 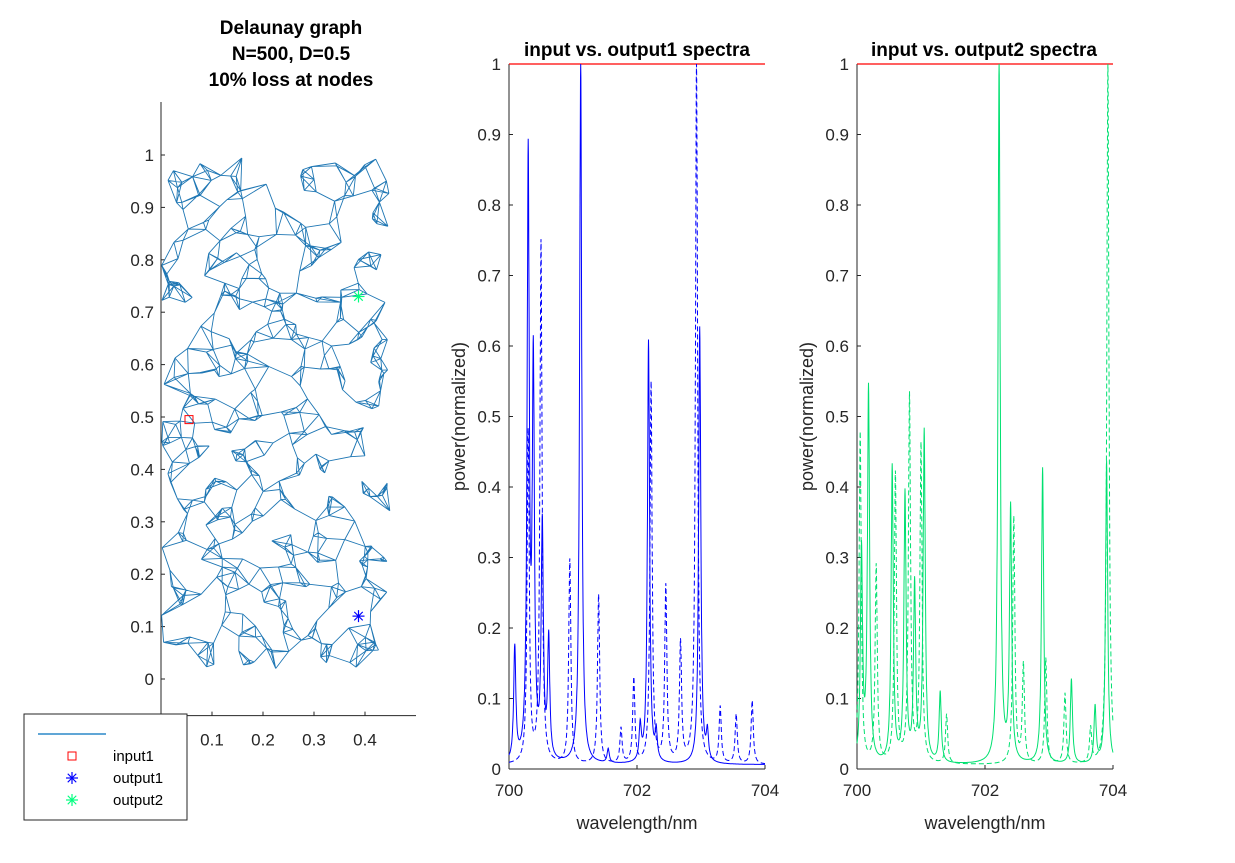 I want to click on legend-box, so click(x=105, y=767).